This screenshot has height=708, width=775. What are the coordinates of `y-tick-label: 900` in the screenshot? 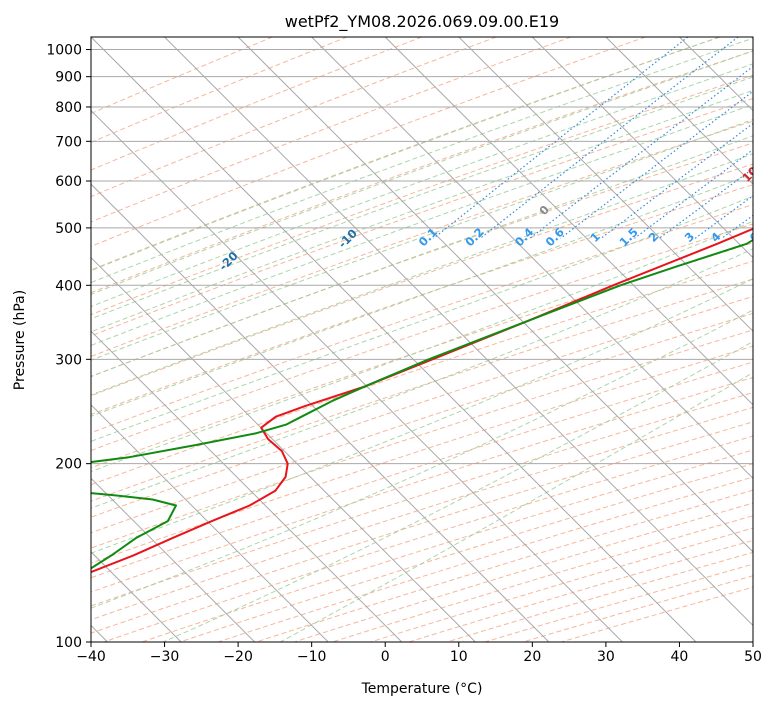 It's located at (68, 78).